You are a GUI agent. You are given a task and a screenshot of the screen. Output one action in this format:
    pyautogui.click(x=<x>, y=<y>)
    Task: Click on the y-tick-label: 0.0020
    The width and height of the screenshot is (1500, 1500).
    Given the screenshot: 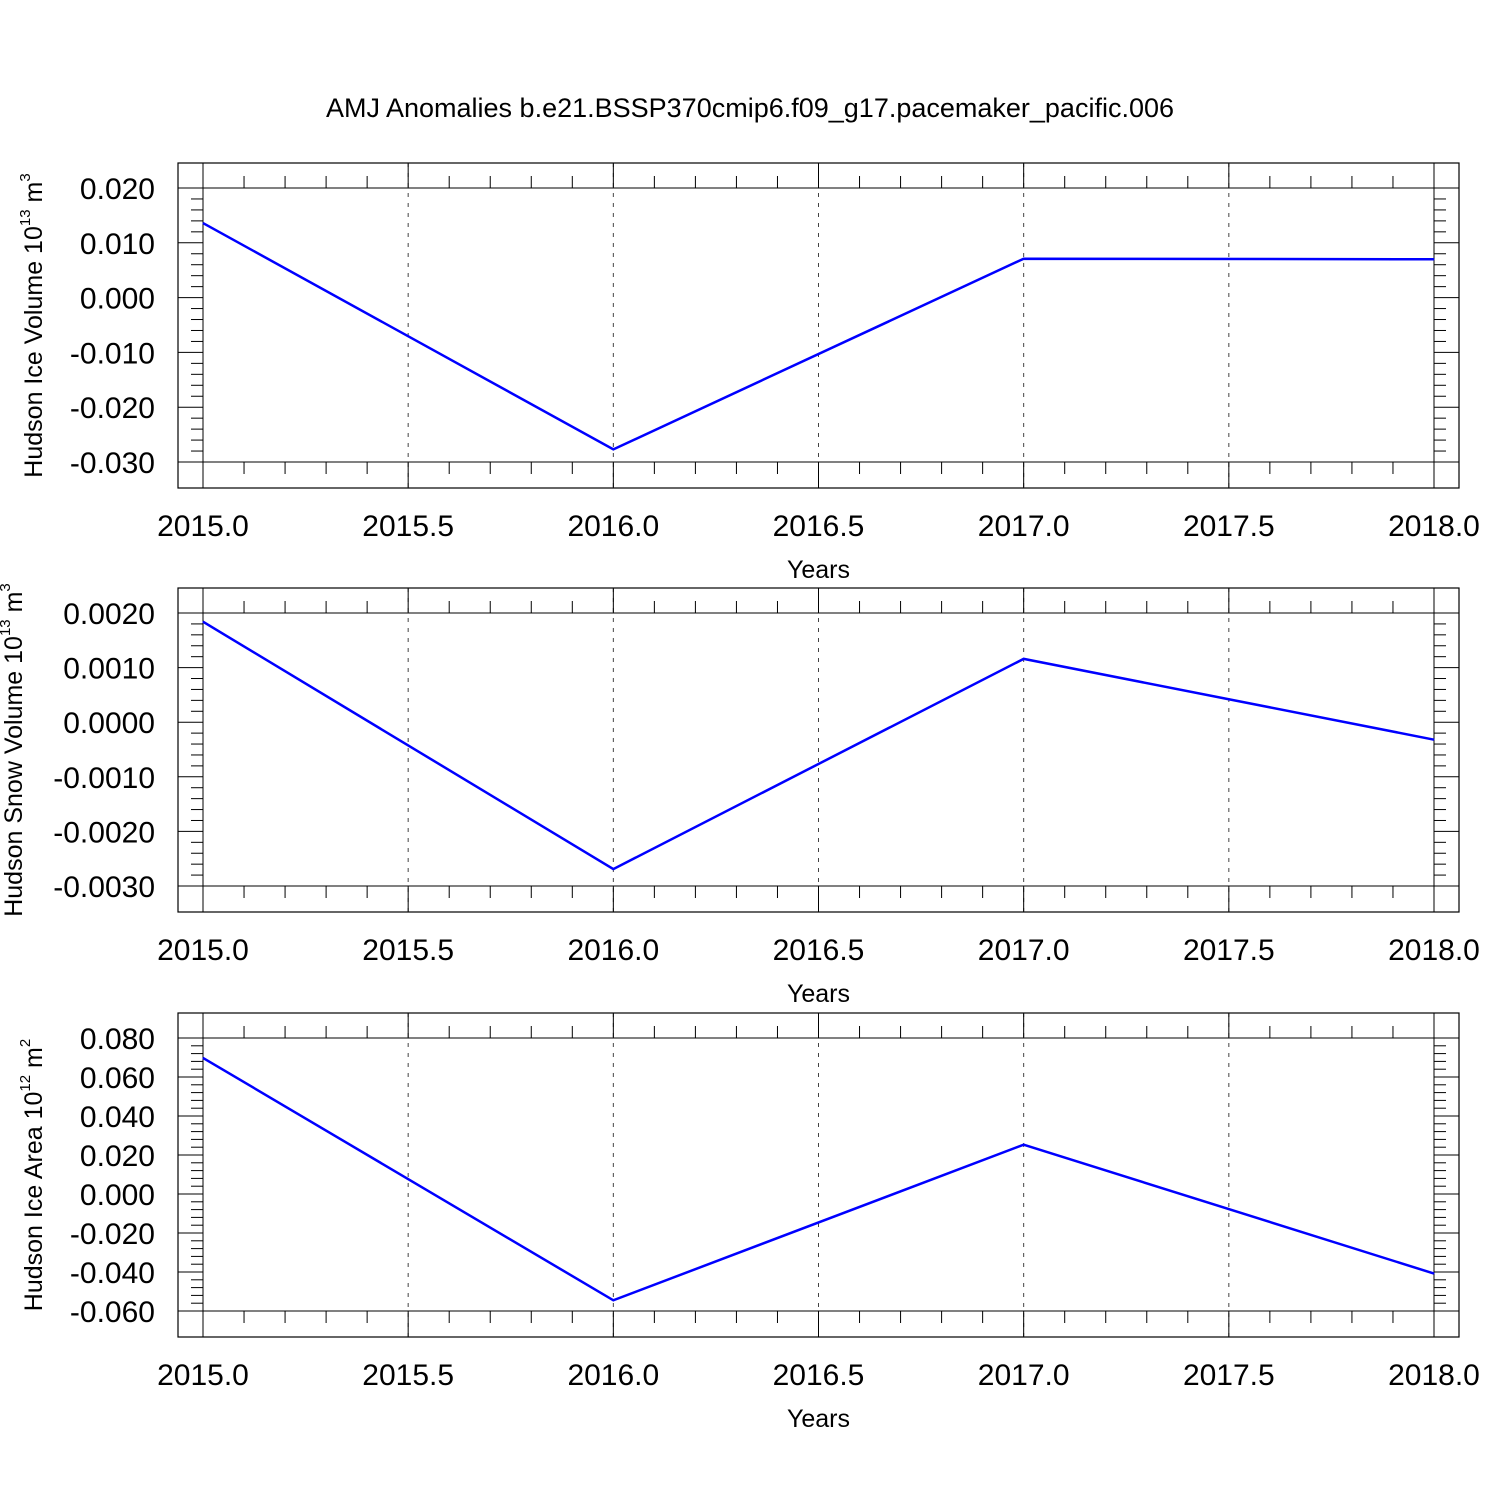 What is the action you would take?
    pyautogui.click(x=109, y=614)
    